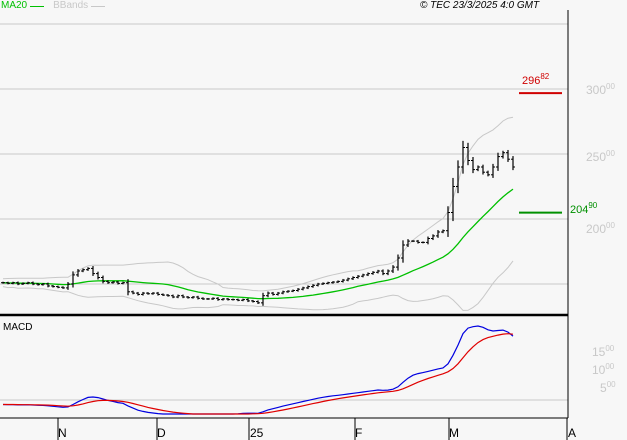  What do you see at coordinates (603, 370) in the screenshot?
I see `macd-tick-10: 1000` at bounding box center [603, 370].